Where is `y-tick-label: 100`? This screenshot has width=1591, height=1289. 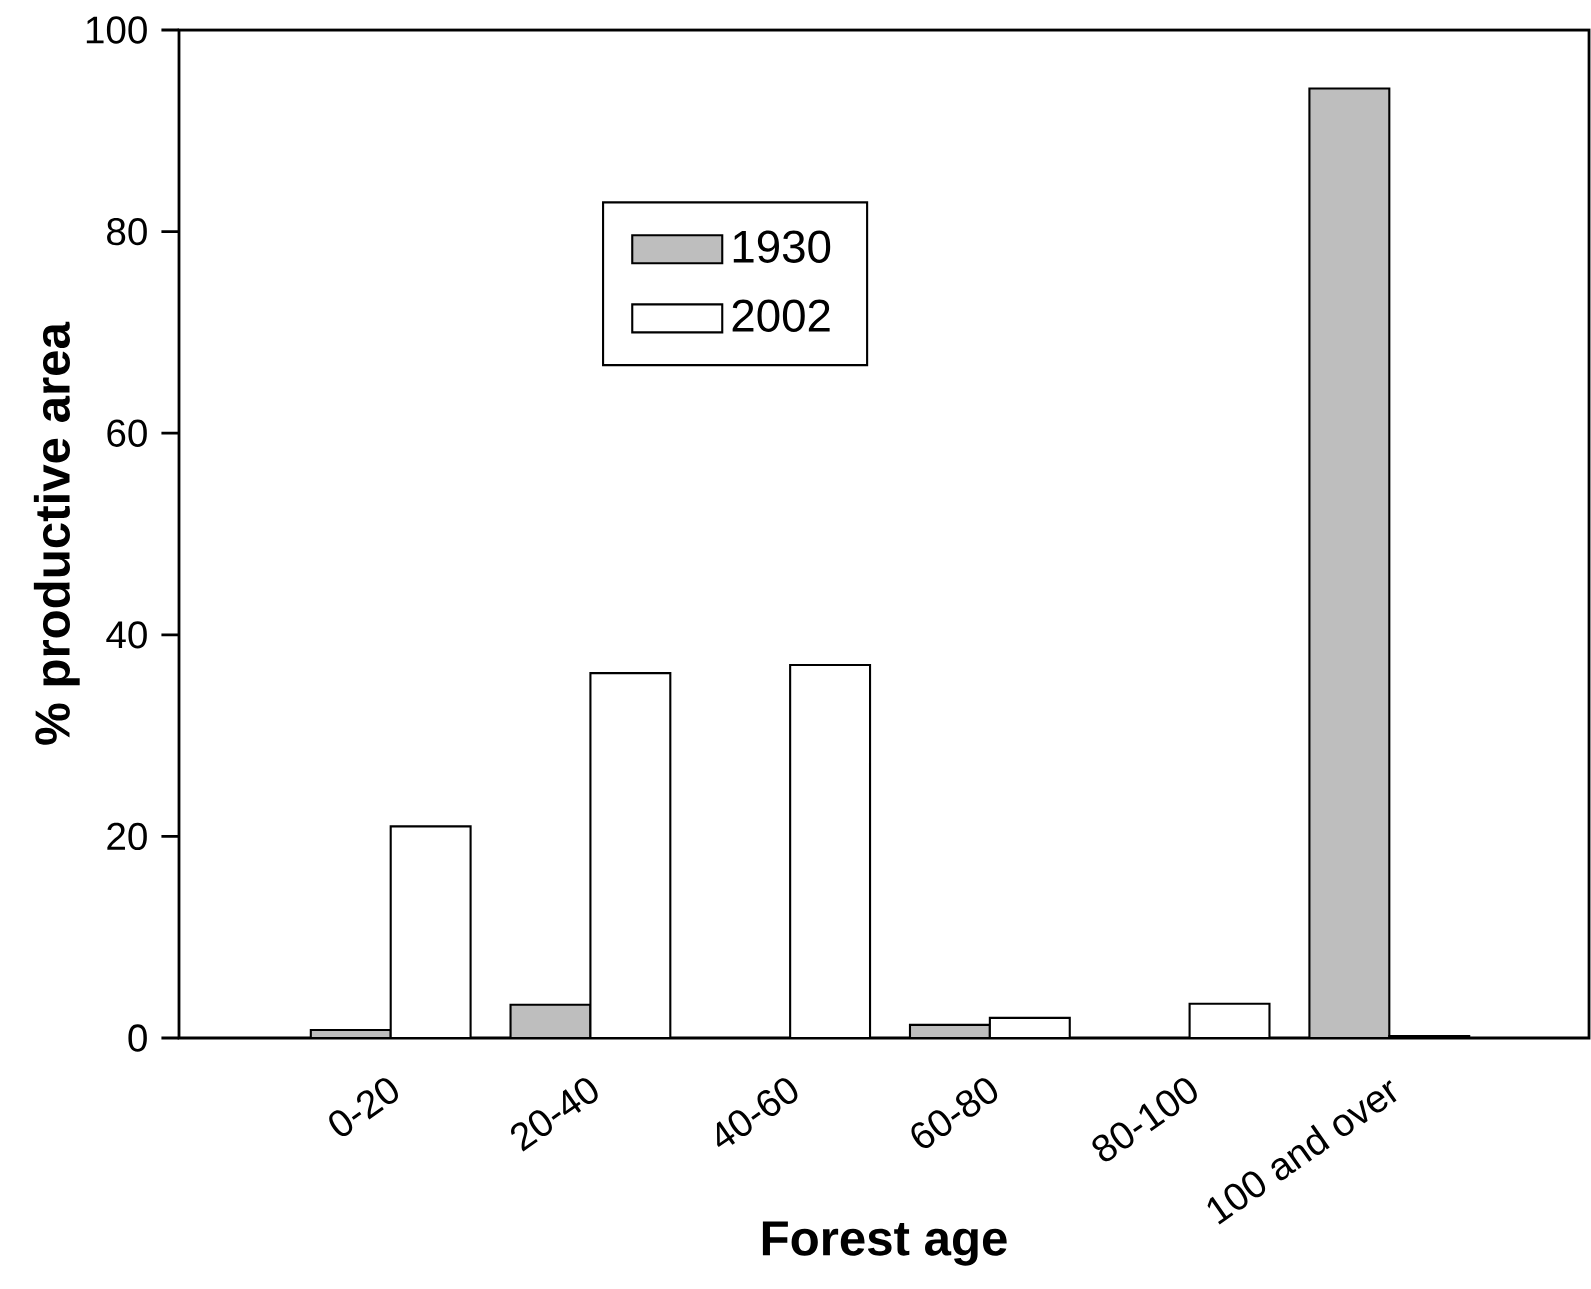 y-tick-label: 100 is located at coordinates (116, 30).